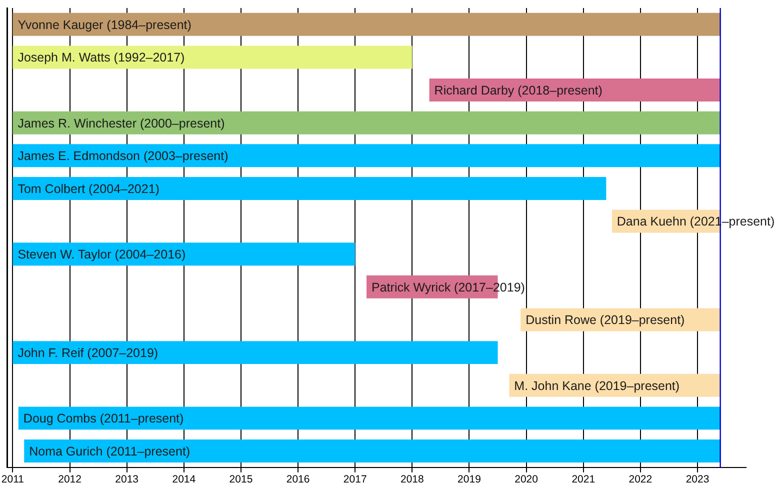 This screenshot has height=489, width=775. Describe the element at coordinates (412, 480) in the screenshot. I see `x-tick-label: 2018` at that location.